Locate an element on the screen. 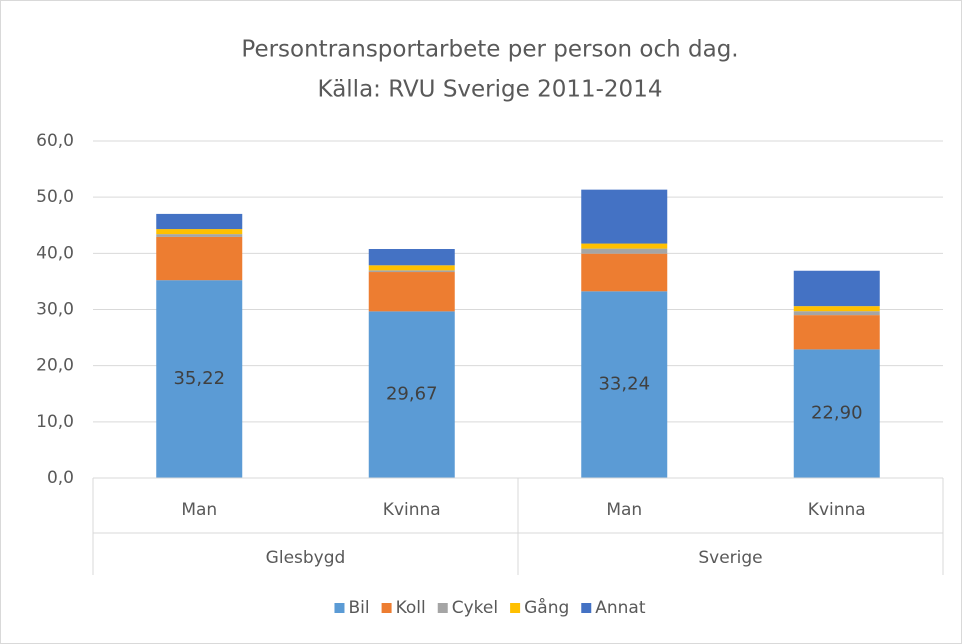 The height and width of the screenshot is (644, 962). y-tick-label: 40,0 is located at coordinates (55, 253).